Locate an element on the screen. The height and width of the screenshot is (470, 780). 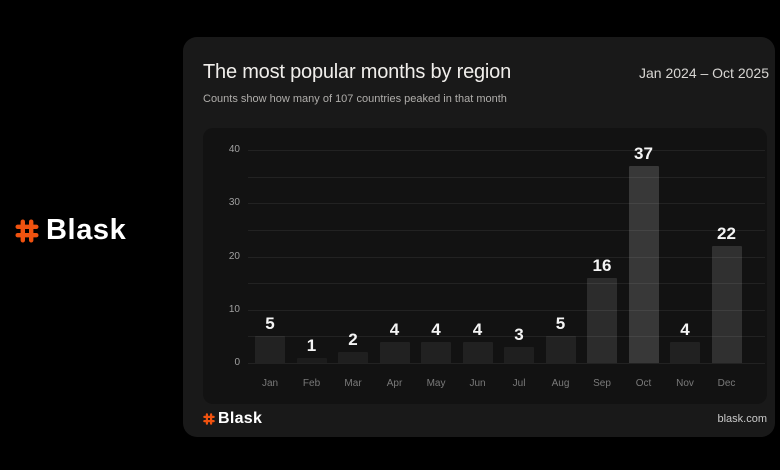
x-axis-label-aug: Aug is located at coordinates (560, 383).